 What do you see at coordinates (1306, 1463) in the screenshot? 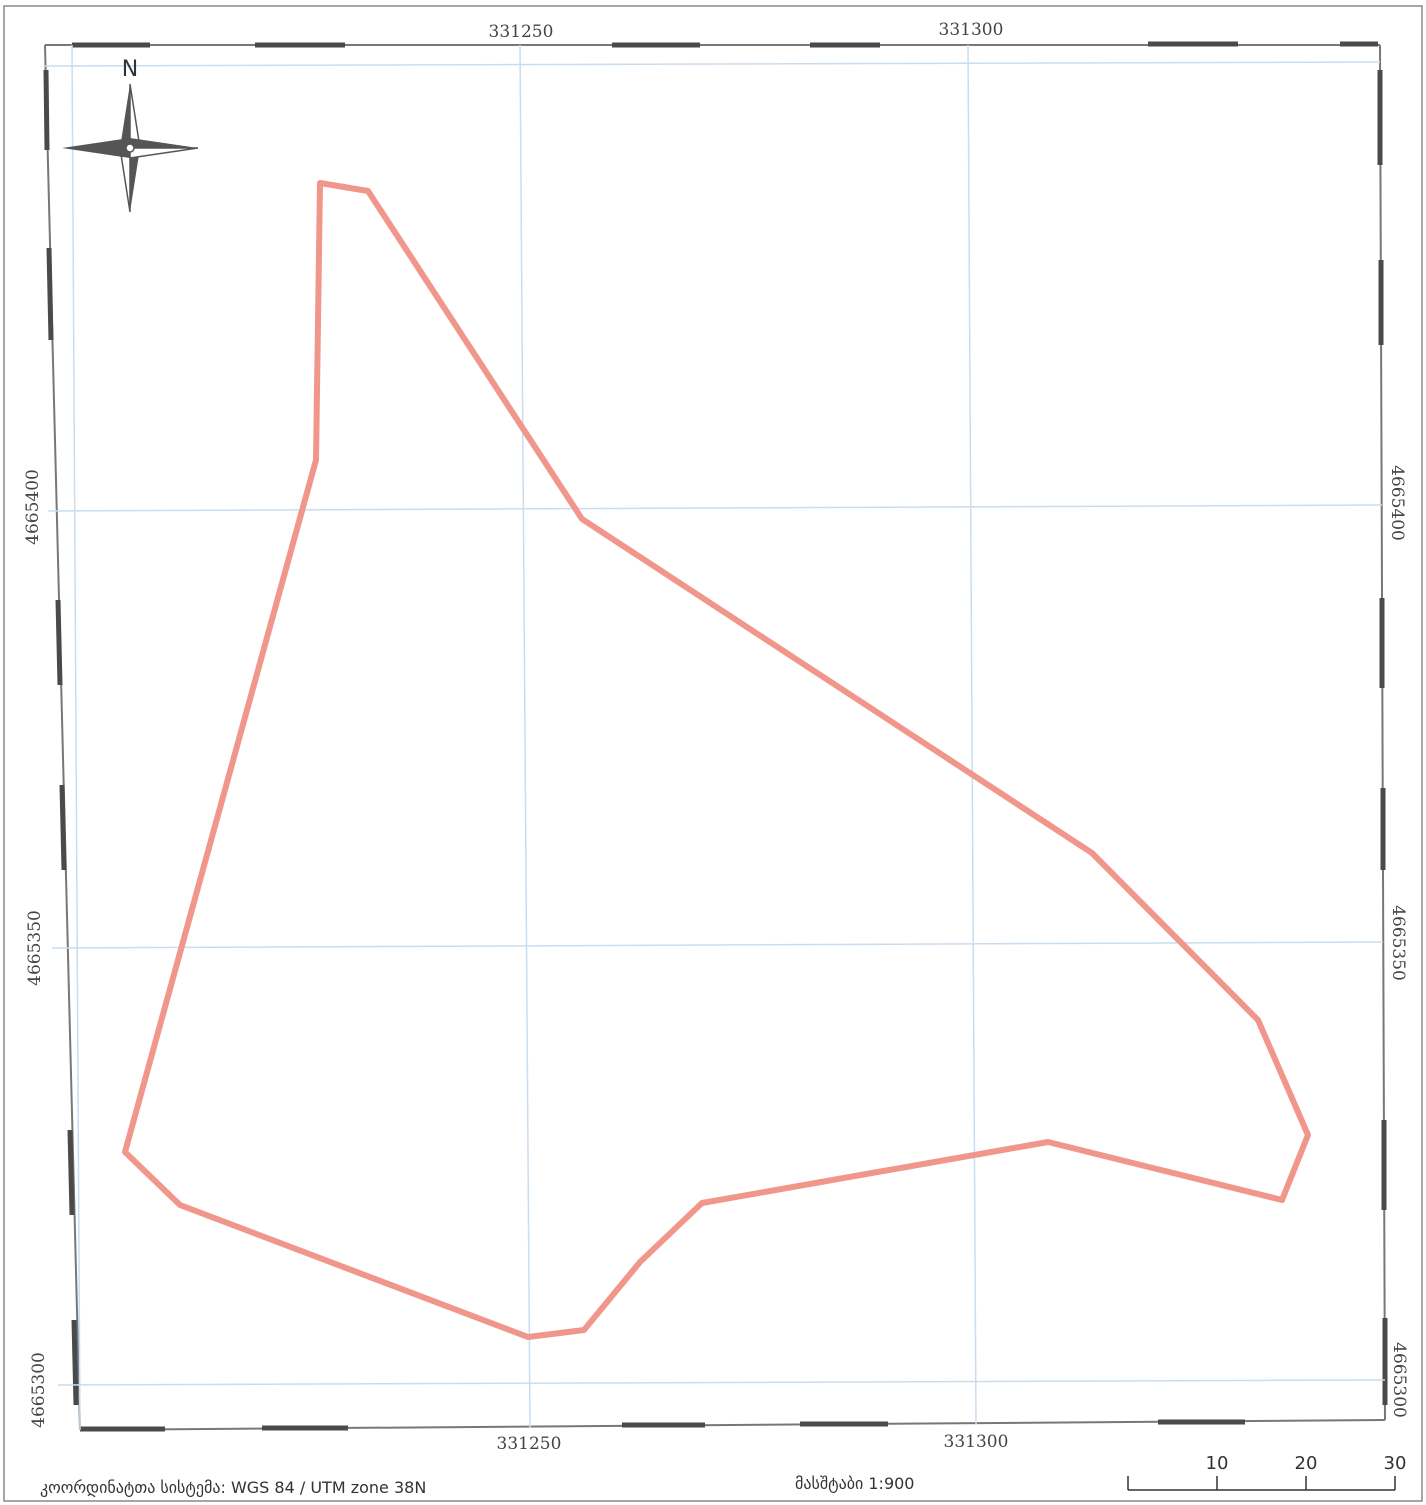
I see `scale-label-20: 20` at bounding box center [1306, 1463].